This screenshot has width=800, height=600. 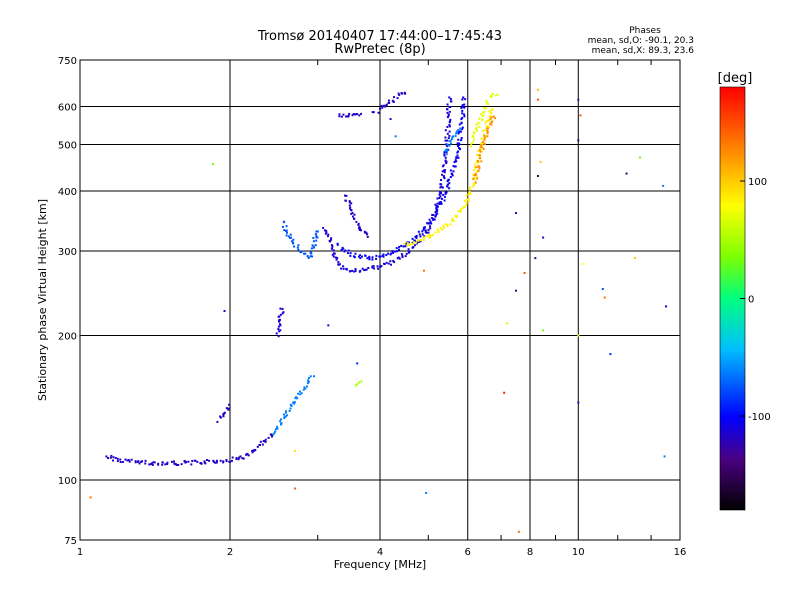 What do you see at coordinates (578, 552) in the screenshot?
I see `x-tick-label: 10` at bounding box center [578, 552].